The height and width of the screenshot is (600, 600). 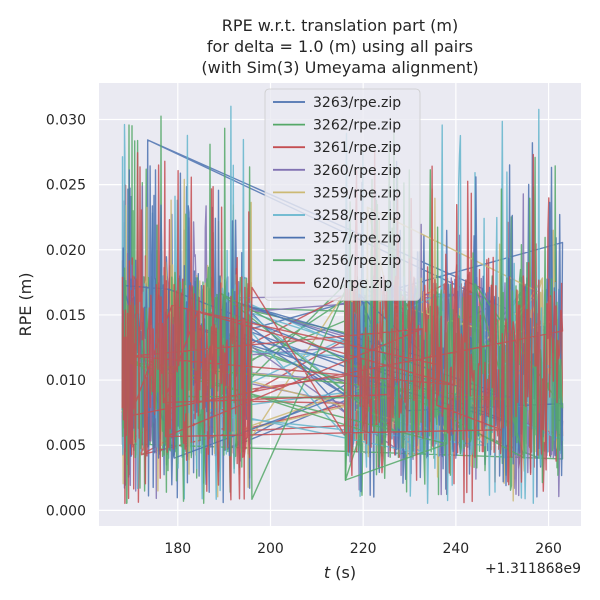 I want to click on x-tick-label: 240, so click(x=455, y=549).